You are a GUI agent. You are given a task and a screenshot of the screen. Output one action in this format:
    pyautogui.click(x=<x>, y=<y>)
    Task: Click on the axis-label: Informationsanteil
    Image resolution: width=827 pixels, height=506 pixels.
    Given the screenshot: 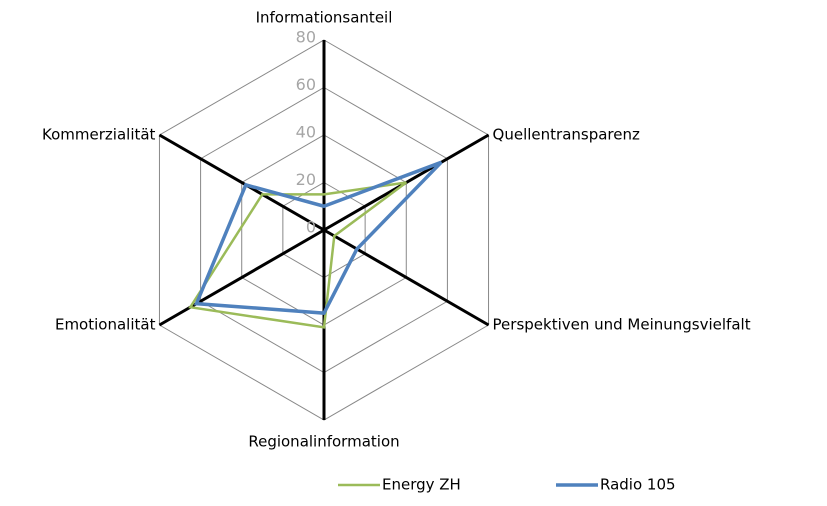 What is the action you would take?
    pyautogui.click(x=324, y=18)
    